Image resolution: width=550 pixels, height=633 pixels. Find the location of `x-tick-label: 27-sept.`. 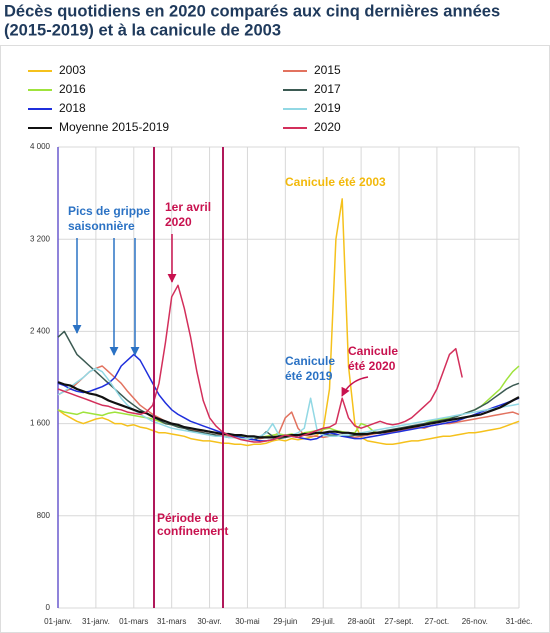

x-tick-label: 27-sept. is located at coordinates (399, 621).